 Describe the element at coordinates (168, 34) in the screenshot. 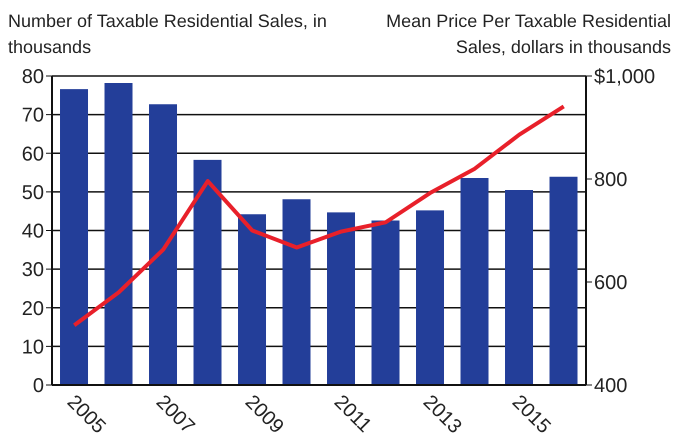

I see `y-axis-title: Number of Taxable Residential Sales, in thousands` at that location.